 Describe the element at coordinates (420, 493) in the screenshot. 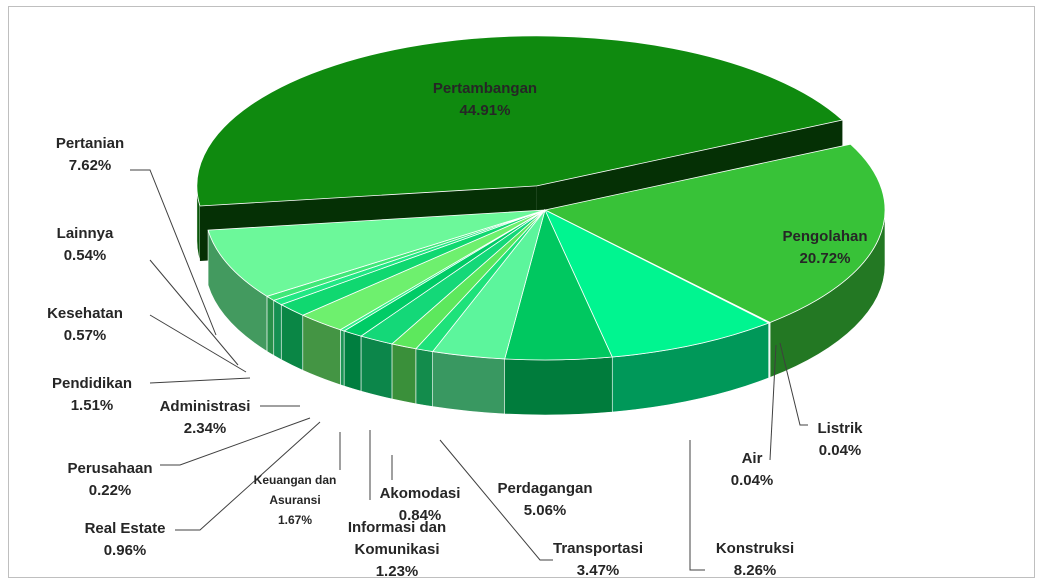

I see `label-name: Akomodasi` at that location.